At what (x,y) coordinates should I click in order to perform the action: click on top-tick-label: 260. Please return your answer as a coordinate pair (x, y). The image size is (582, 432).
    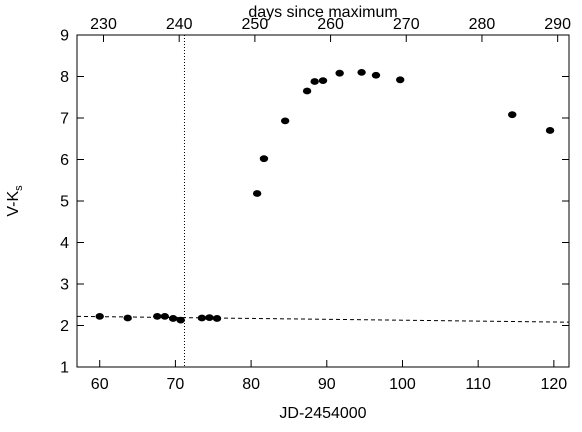
    Looking at the image, I should click on (330, 24).